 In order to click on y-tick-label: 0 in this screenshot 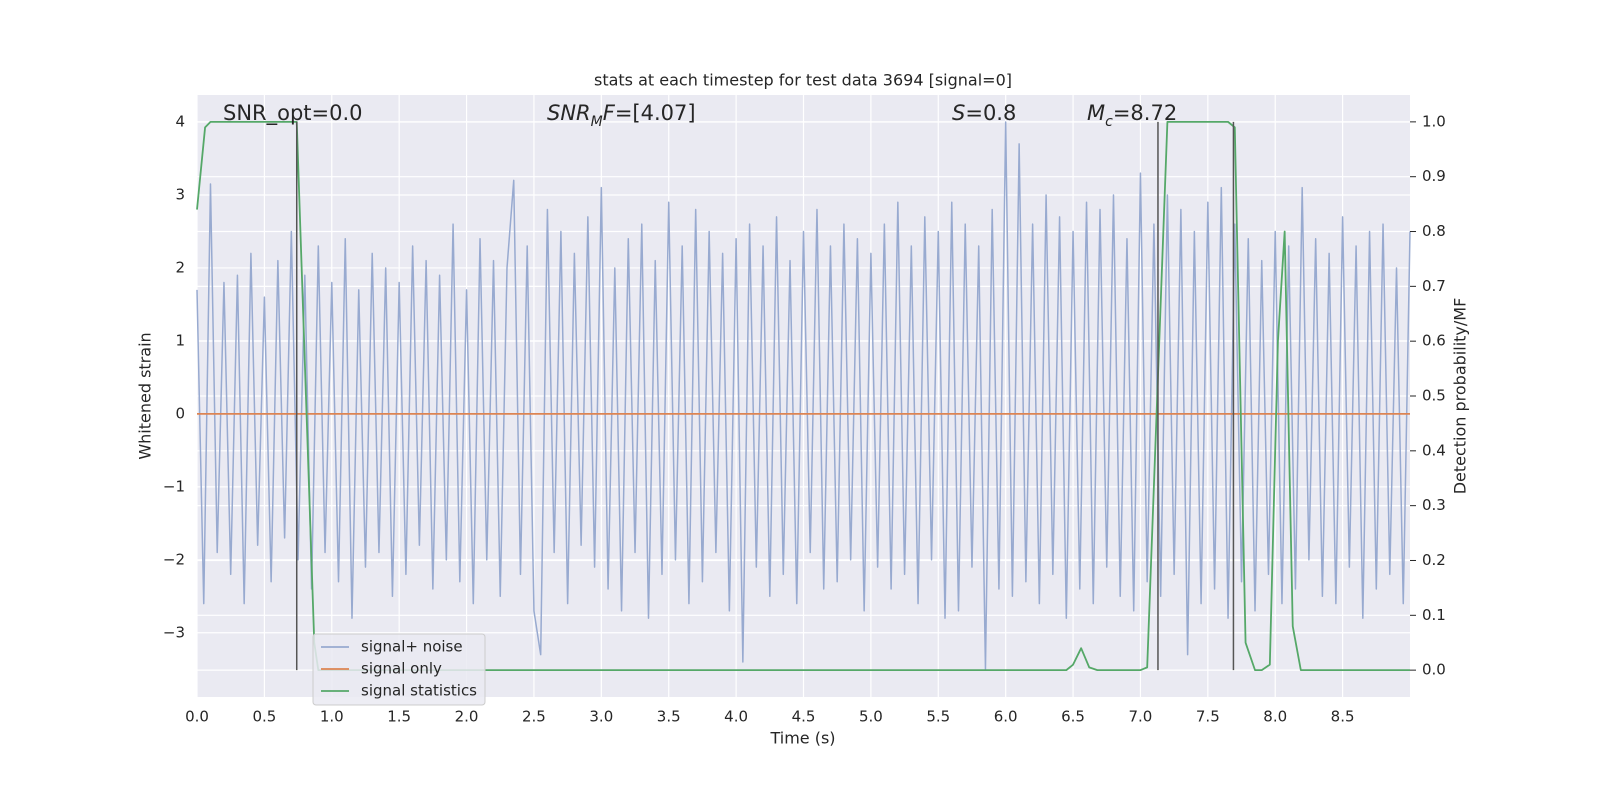, I will do `click(180, 413)`.